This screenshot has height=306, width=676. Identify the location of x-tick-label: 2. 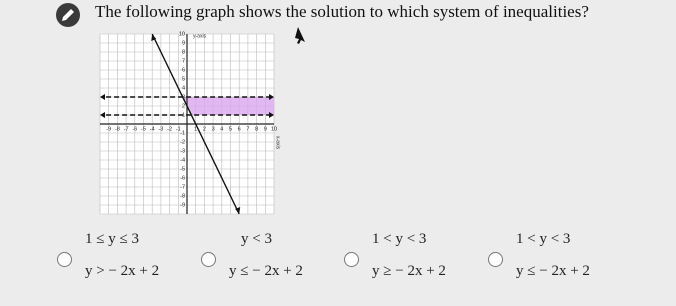
(204, 129).